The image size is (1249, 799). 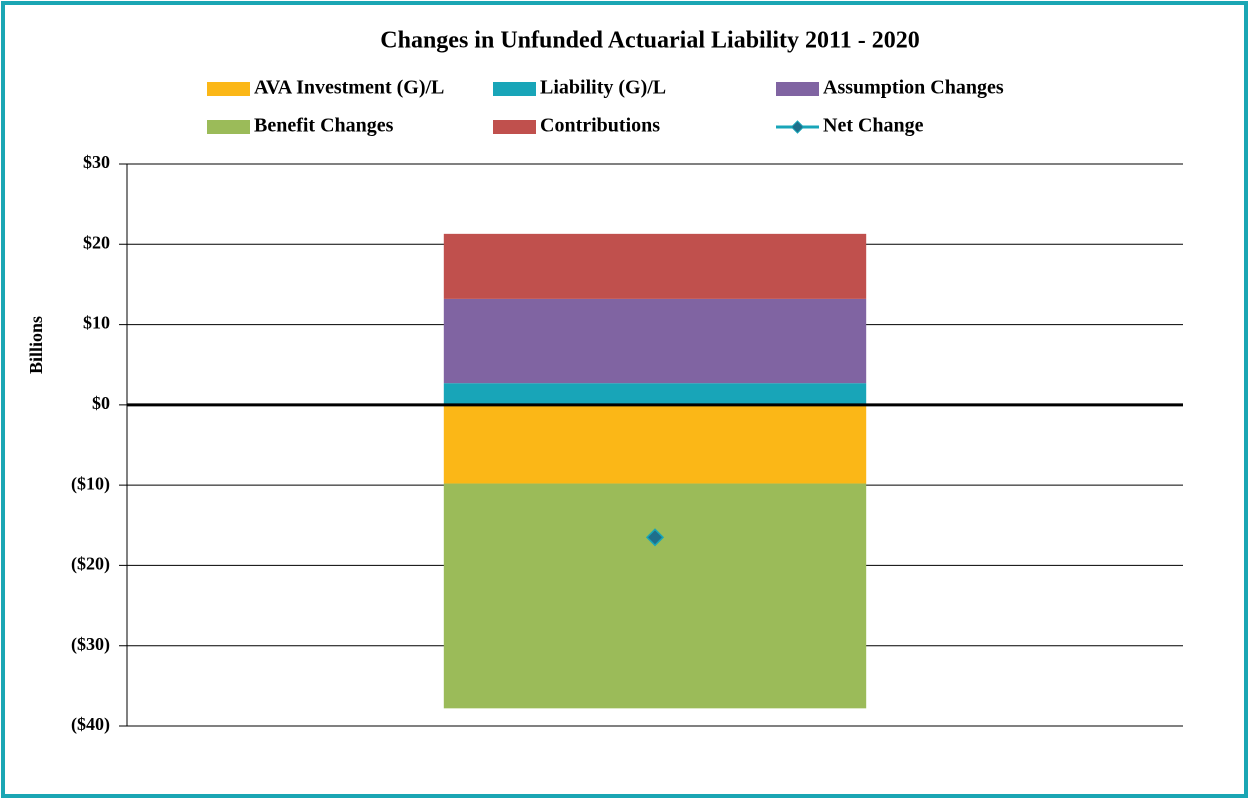 What do you see at coordinates (603, 88) in the screenshot?
I see `legend-label: Liability (G)/L` at bounding box center [603, 88].